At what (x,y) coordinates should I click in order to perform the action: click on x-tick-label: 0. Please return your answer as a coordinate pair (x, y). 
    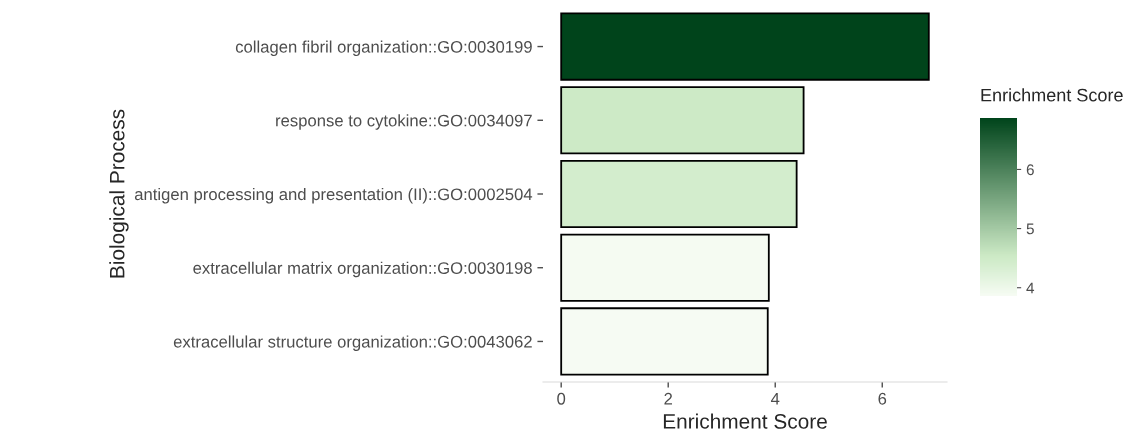
    Looking at the image, I should click on (561, 398).